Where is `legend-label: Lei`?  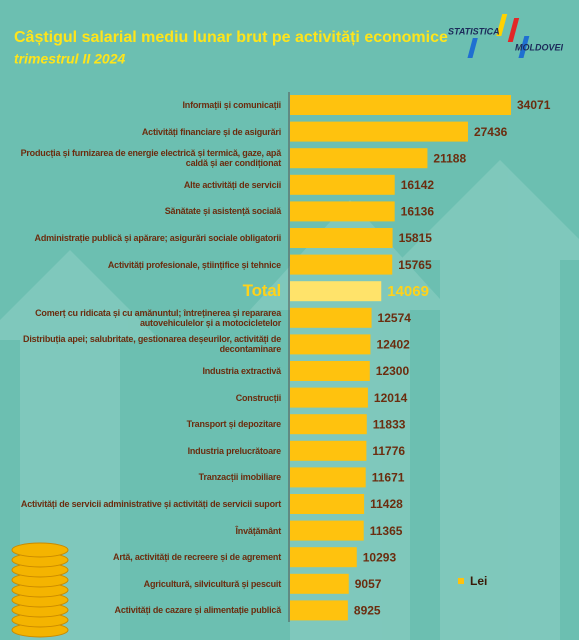
legend-label: Lei is located at coordinates (478, 581).